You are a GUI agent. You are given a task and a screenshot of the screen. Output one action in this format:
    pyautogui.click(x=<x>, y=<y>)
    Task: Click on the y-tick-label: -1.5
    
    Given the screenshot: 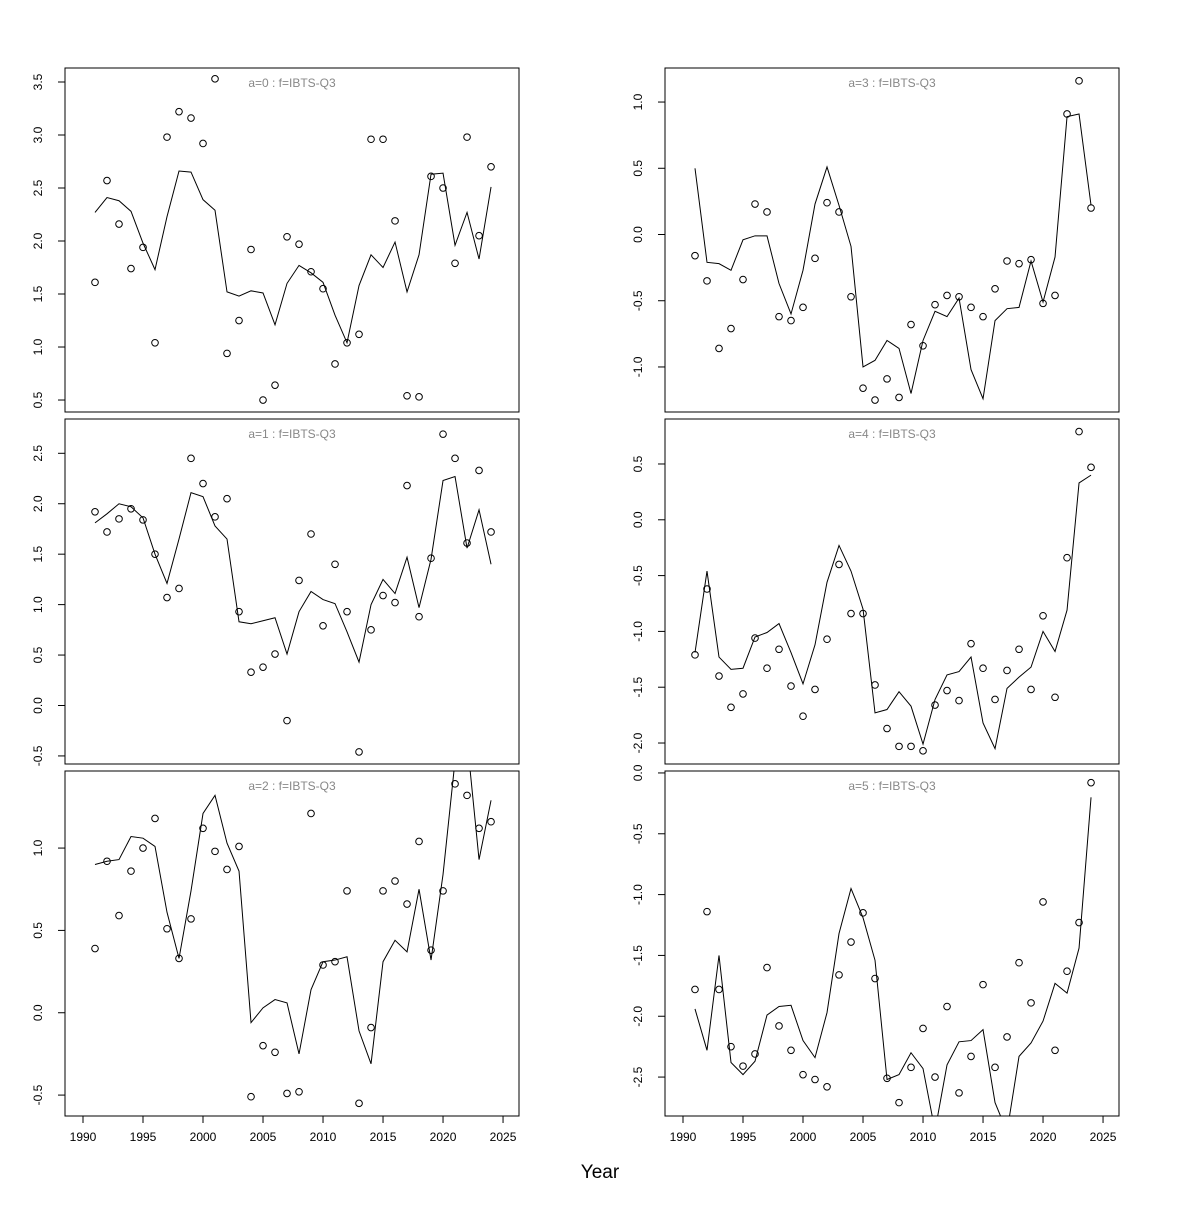 What is the action you would take?
    pyautogui.click(x=638, y=955)
    